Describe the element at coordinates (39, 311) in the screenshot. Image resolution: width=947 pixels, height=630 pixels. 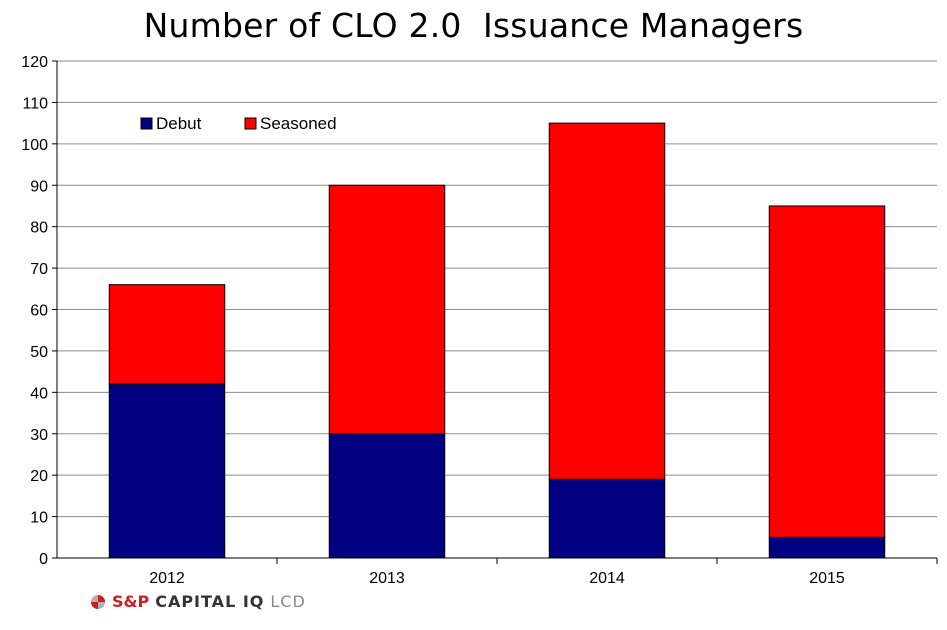
I see `y-tick-label: 60` at that location.